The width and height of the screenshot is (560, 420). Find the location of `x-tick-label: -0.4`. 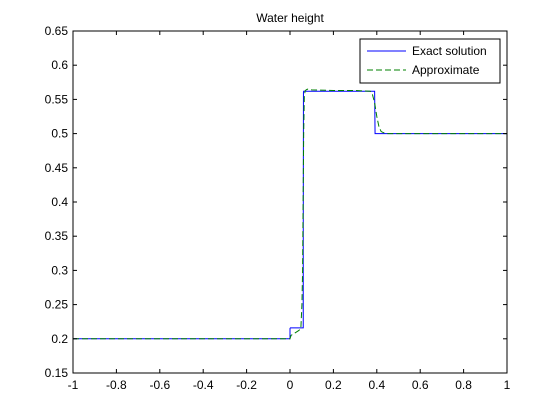

x-tick-label: -0.4 is located at coordinates (203, 385).